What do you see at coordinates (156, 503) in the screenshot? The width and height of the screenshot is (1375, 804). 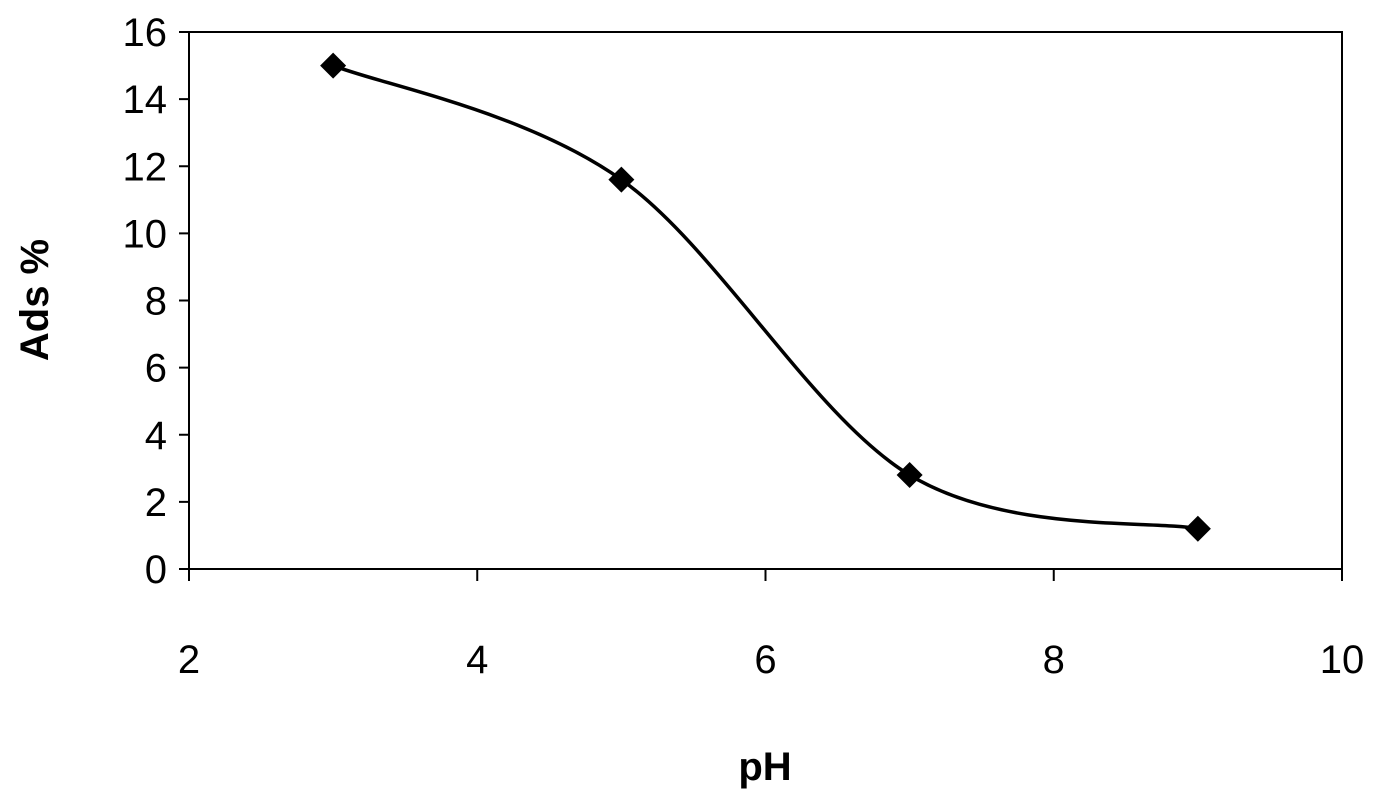 I see `y-tick-label: 2` at bounding box center [156, 503].